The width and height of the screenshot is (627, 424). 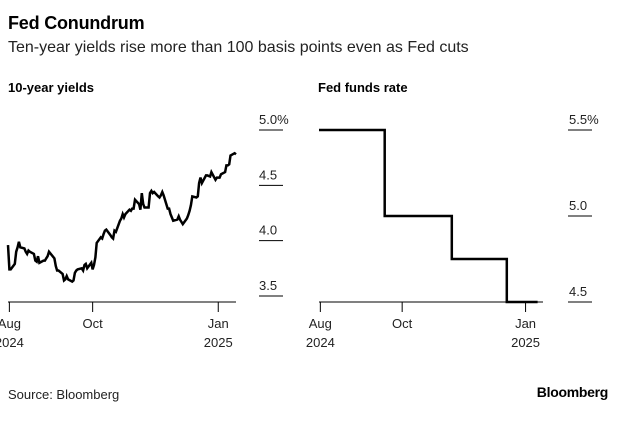 I want to click on yields-x-tick-label: Jan, so click(x=218, y=323).